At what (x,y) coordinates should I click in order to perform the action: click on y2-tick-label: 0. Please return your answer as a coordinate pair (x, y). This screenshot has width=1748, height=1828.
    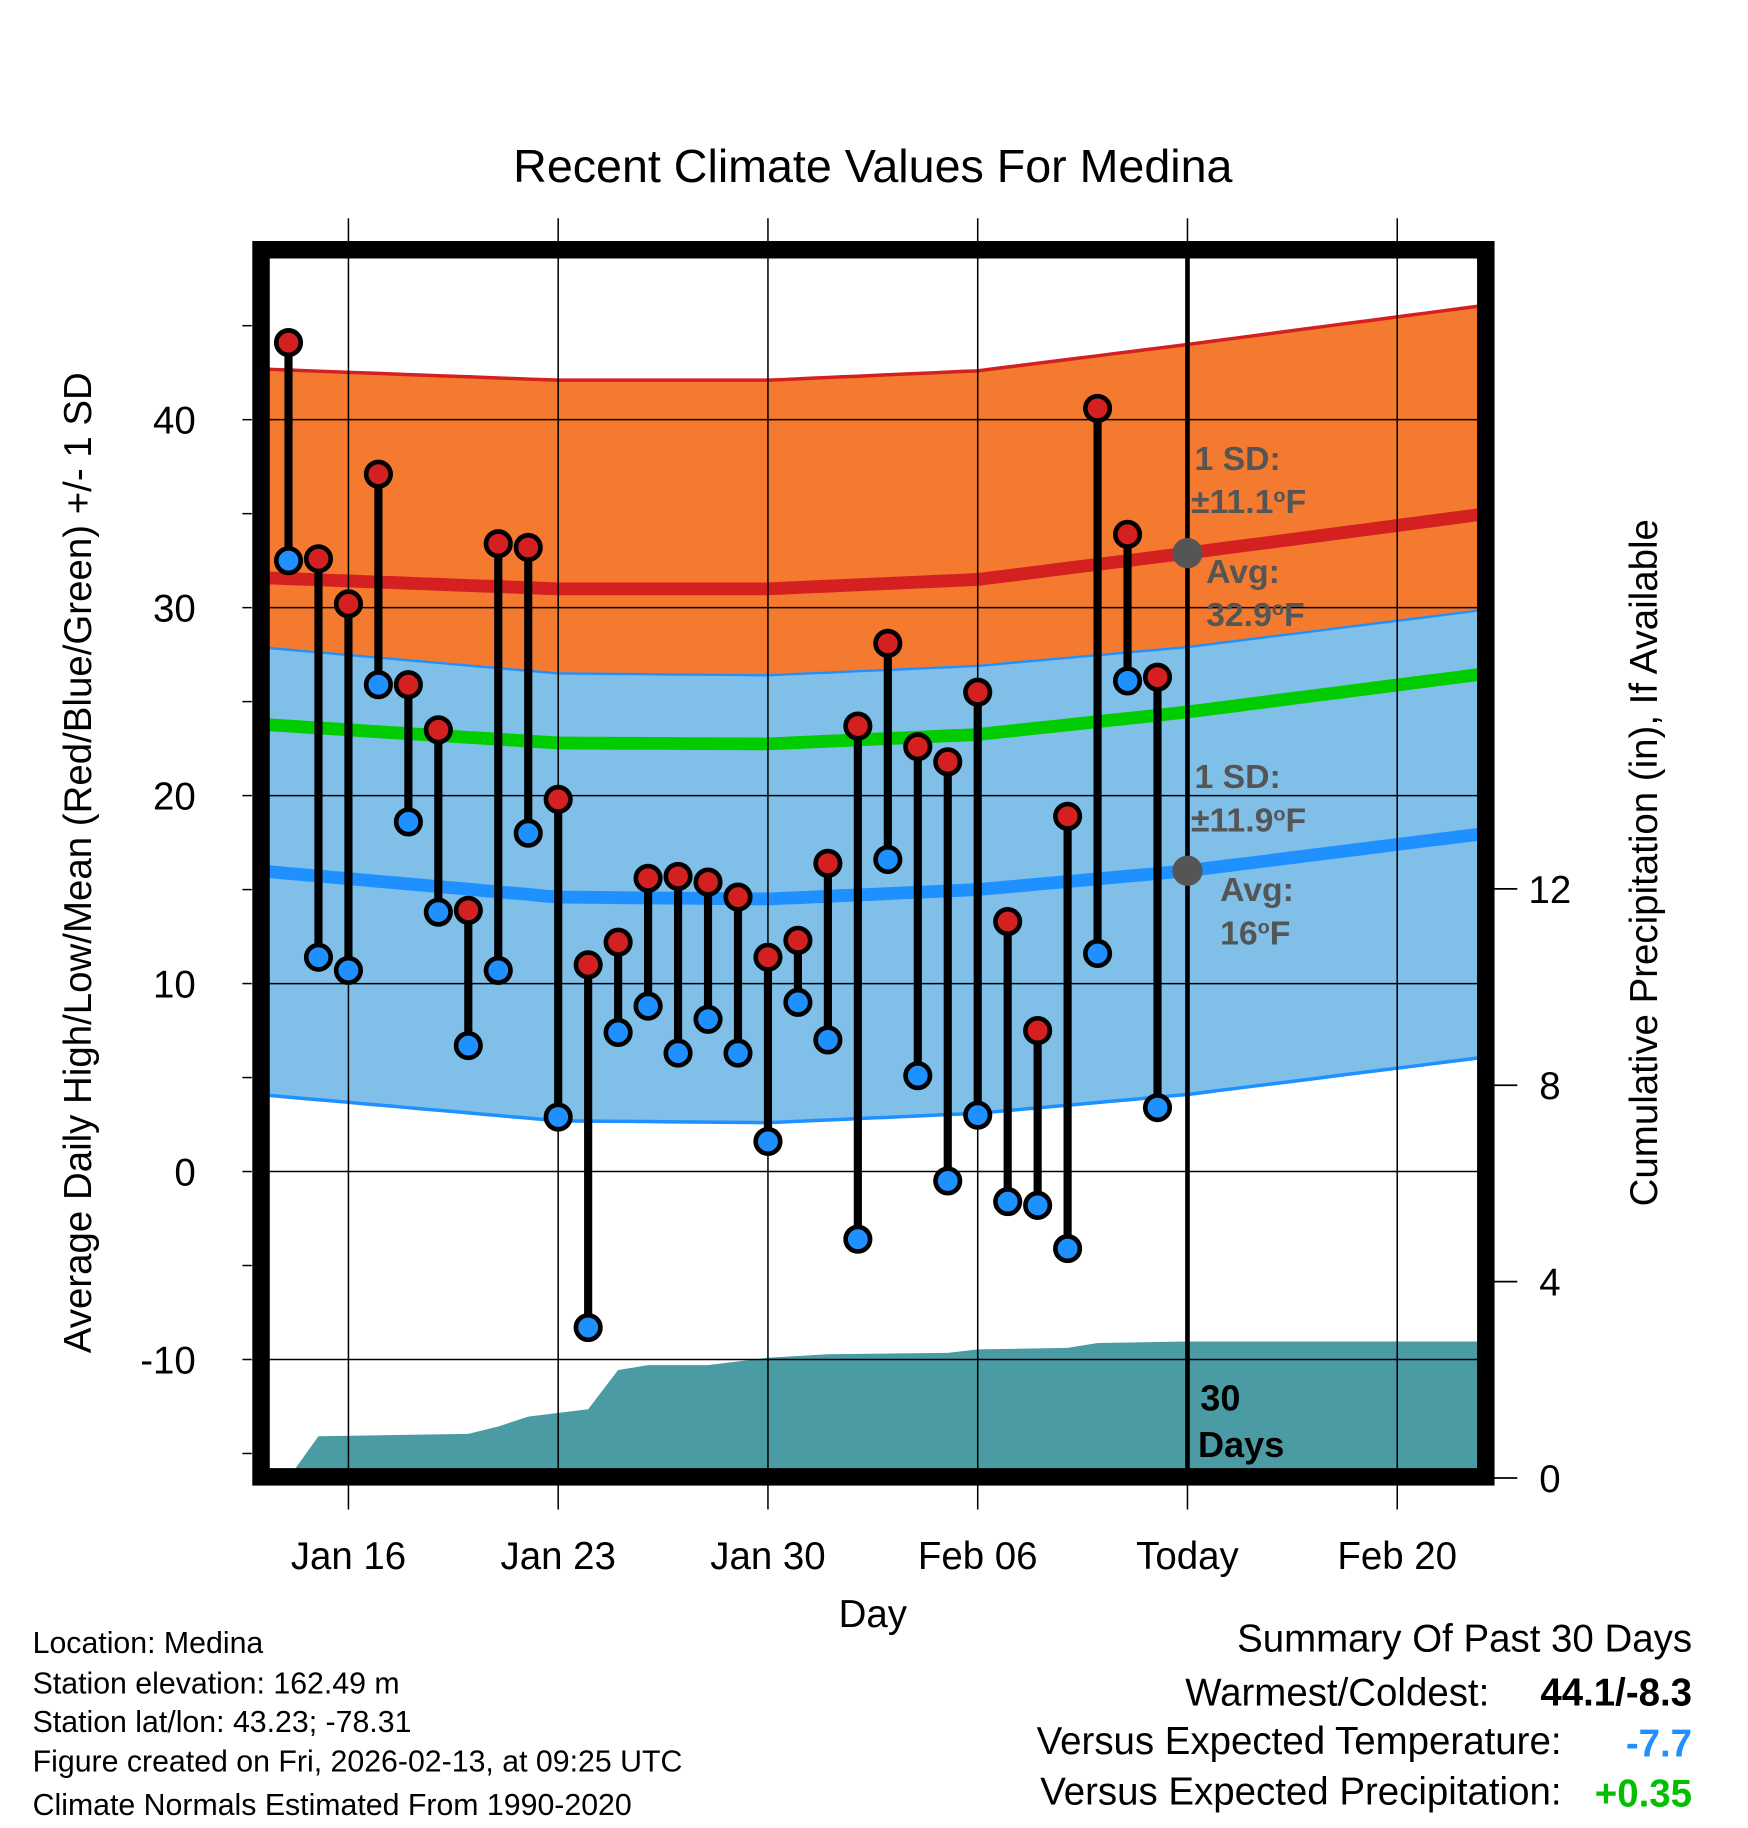
    Looking at the image, I should click on (1549, 1479).